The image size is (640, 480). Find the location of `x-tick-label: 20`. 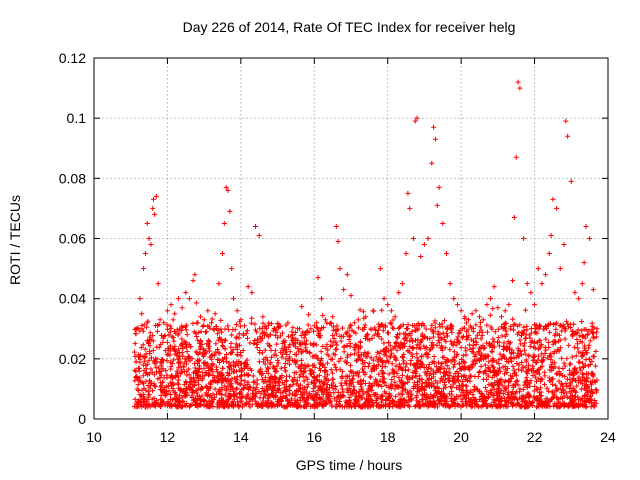

x-tick-label: 20 is located at coordinates (461, 437).